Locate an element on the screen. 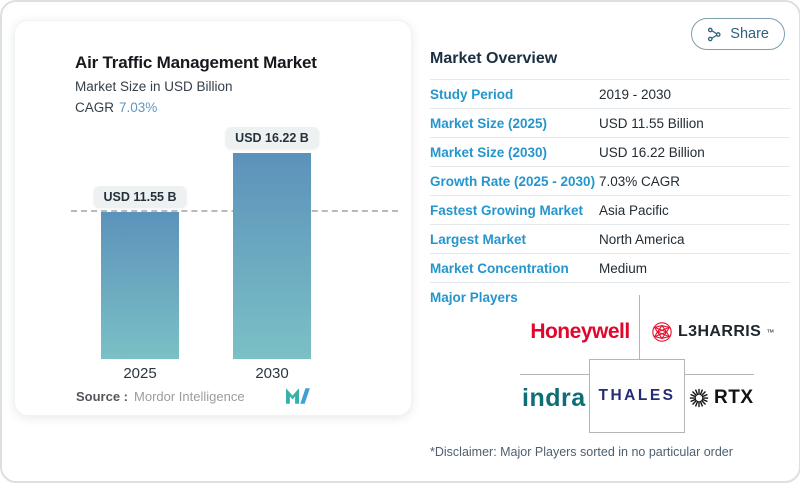  mordor-intelligence-logo is located at coordinates (299, 398).